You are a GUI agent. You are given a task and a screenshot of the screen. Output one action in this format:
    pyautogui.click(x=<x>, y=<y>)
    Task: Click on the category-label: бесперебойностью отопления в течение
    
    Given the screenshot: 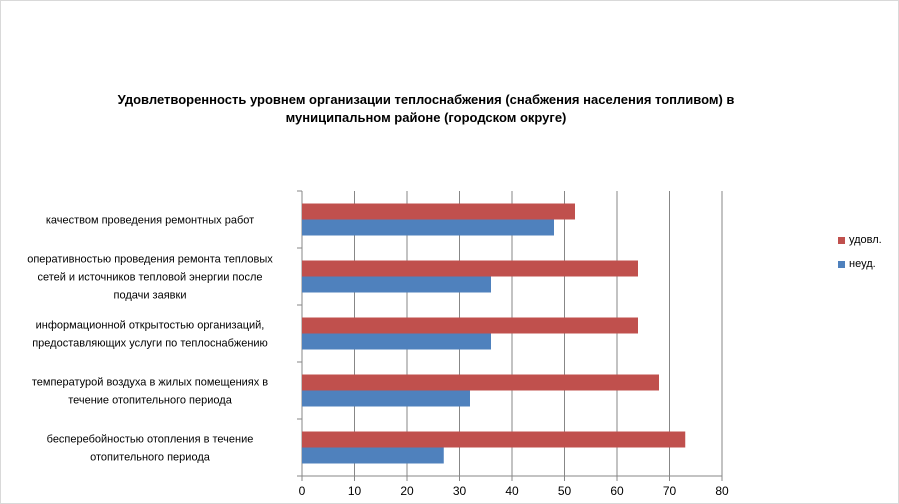 What is the action you would take?
    pyautogui.click(x=150, y=440)
    